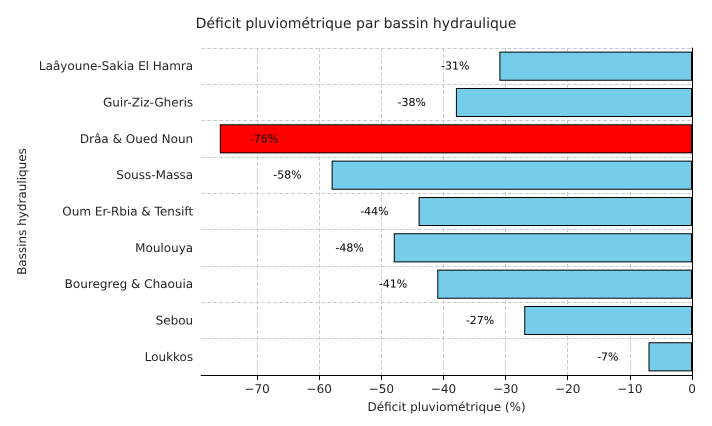  I want to click on x-tick-label: −20, so click(567, 389).